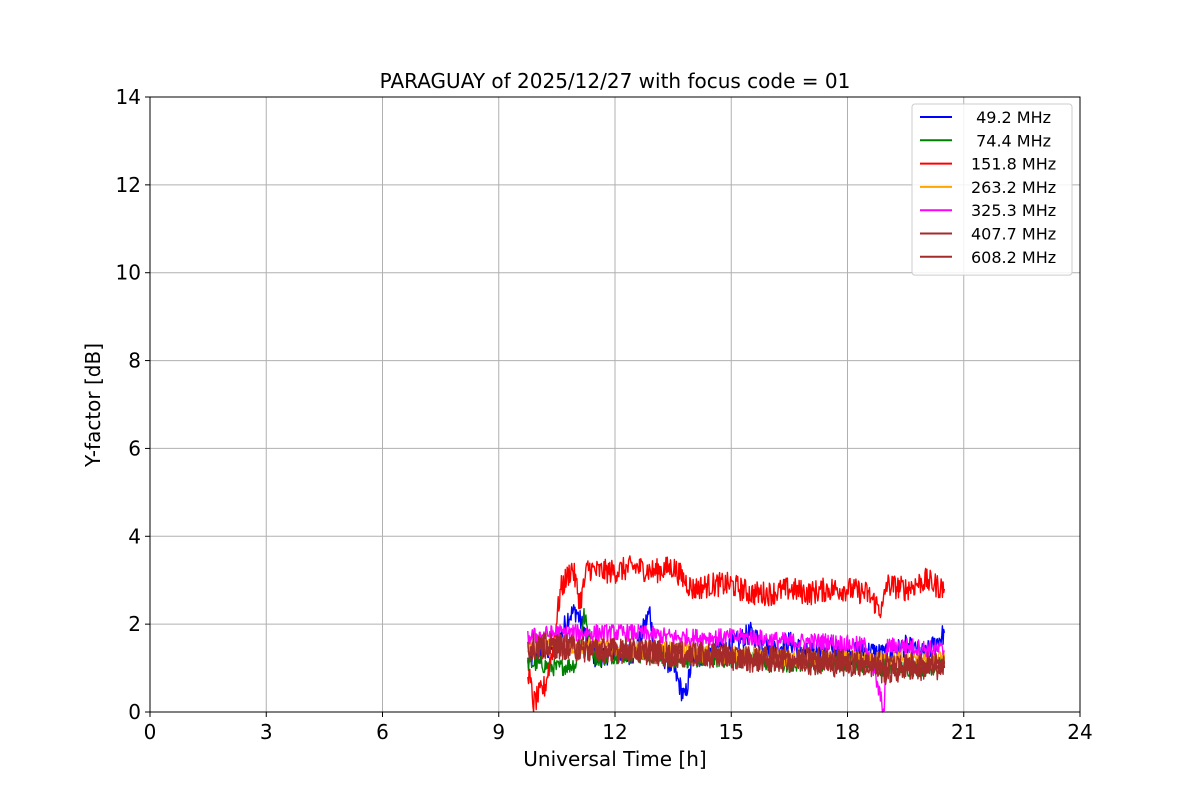 This screenshot has height=800, width=1200. I want to click on x-tick-label: 15, so click(731, 732).